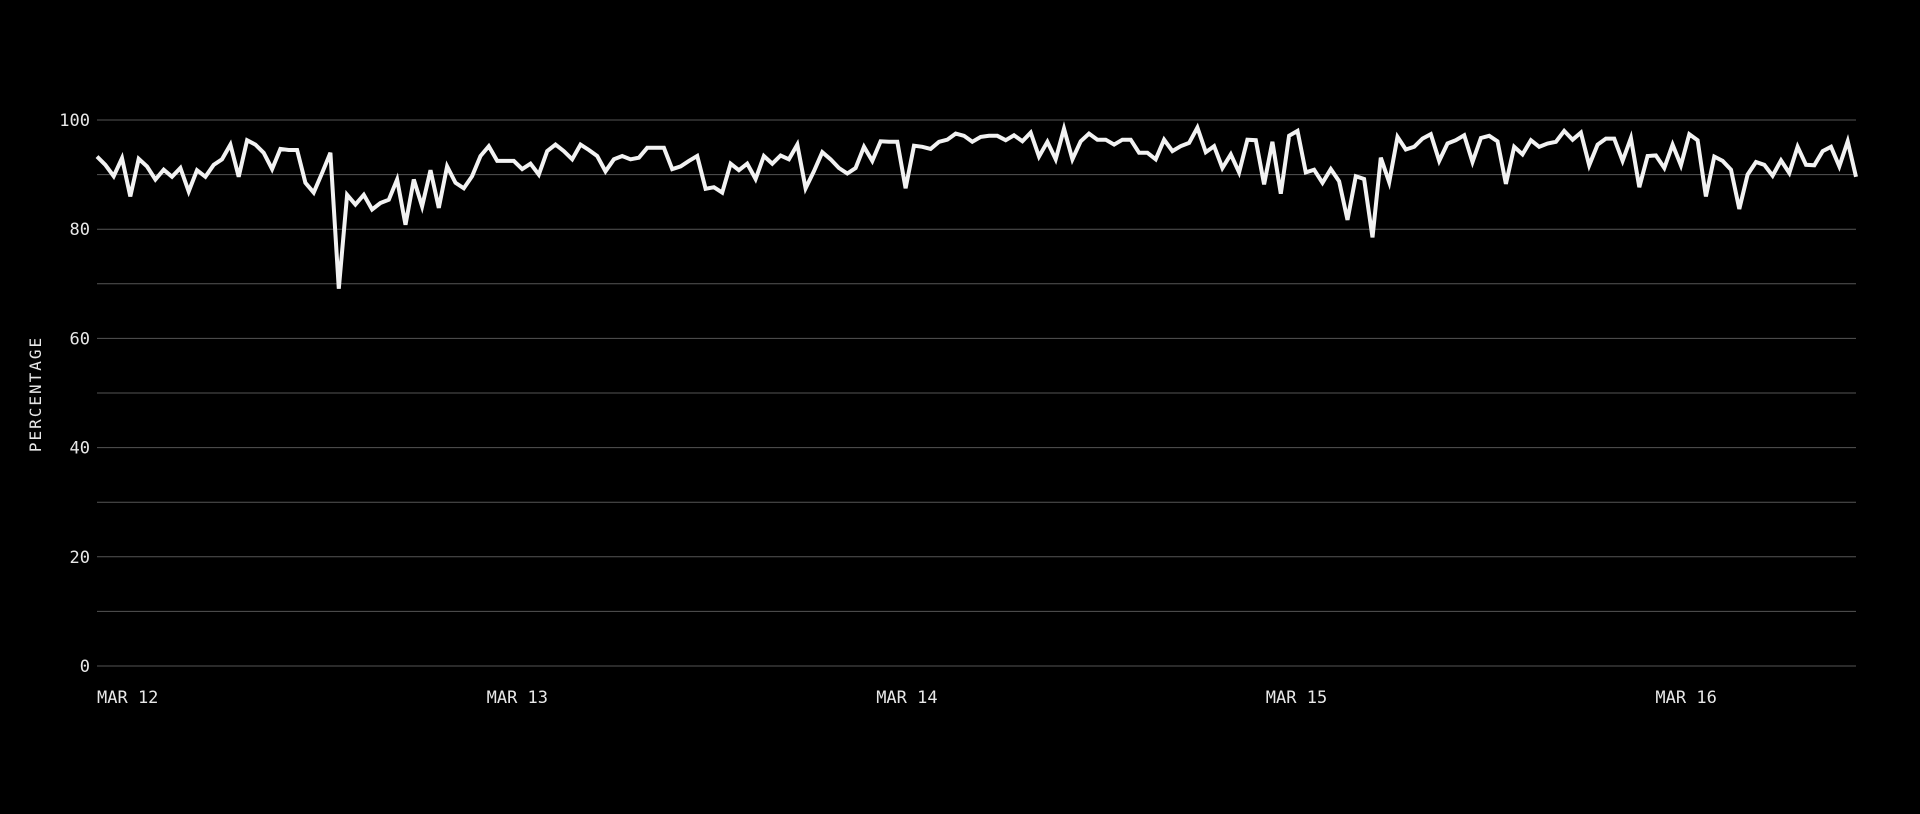 The height and width of the screenshot is (814, 1920). Describe the element at coordinates (80, 449) in the screenshot. I see `y-tick-label: 40` at that location.